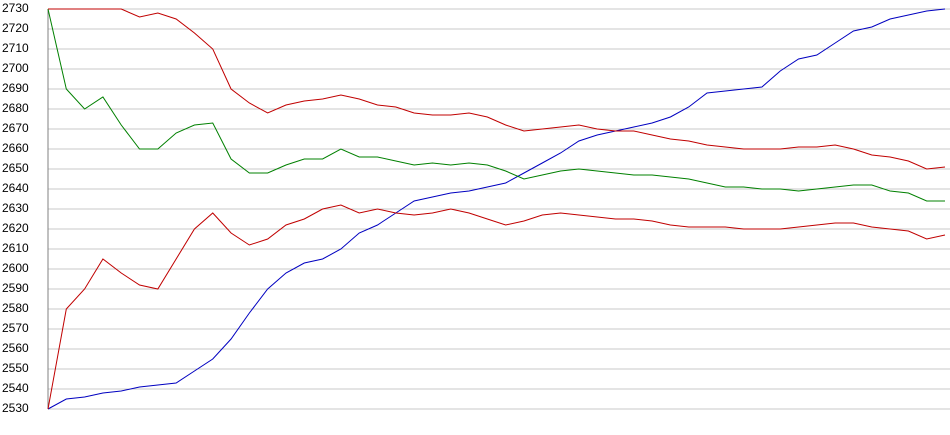 The image size is (950, 435). I want to click on y-tick-label: 2580, so click(15, 308).